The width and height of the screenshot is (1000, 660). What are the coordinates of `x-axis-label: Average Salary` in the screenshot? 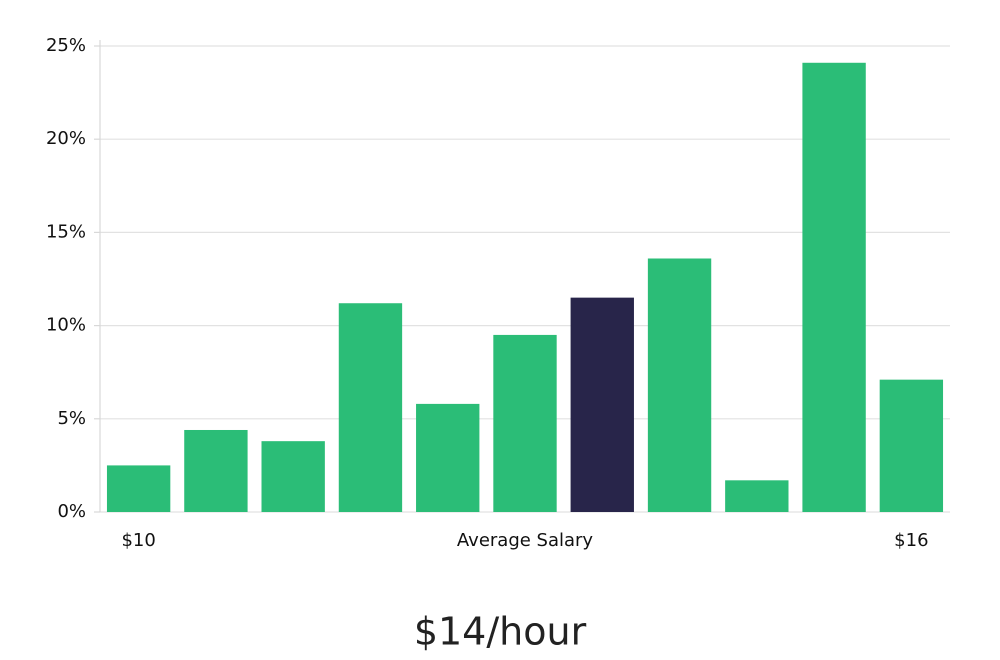 It's located at (525, 540).